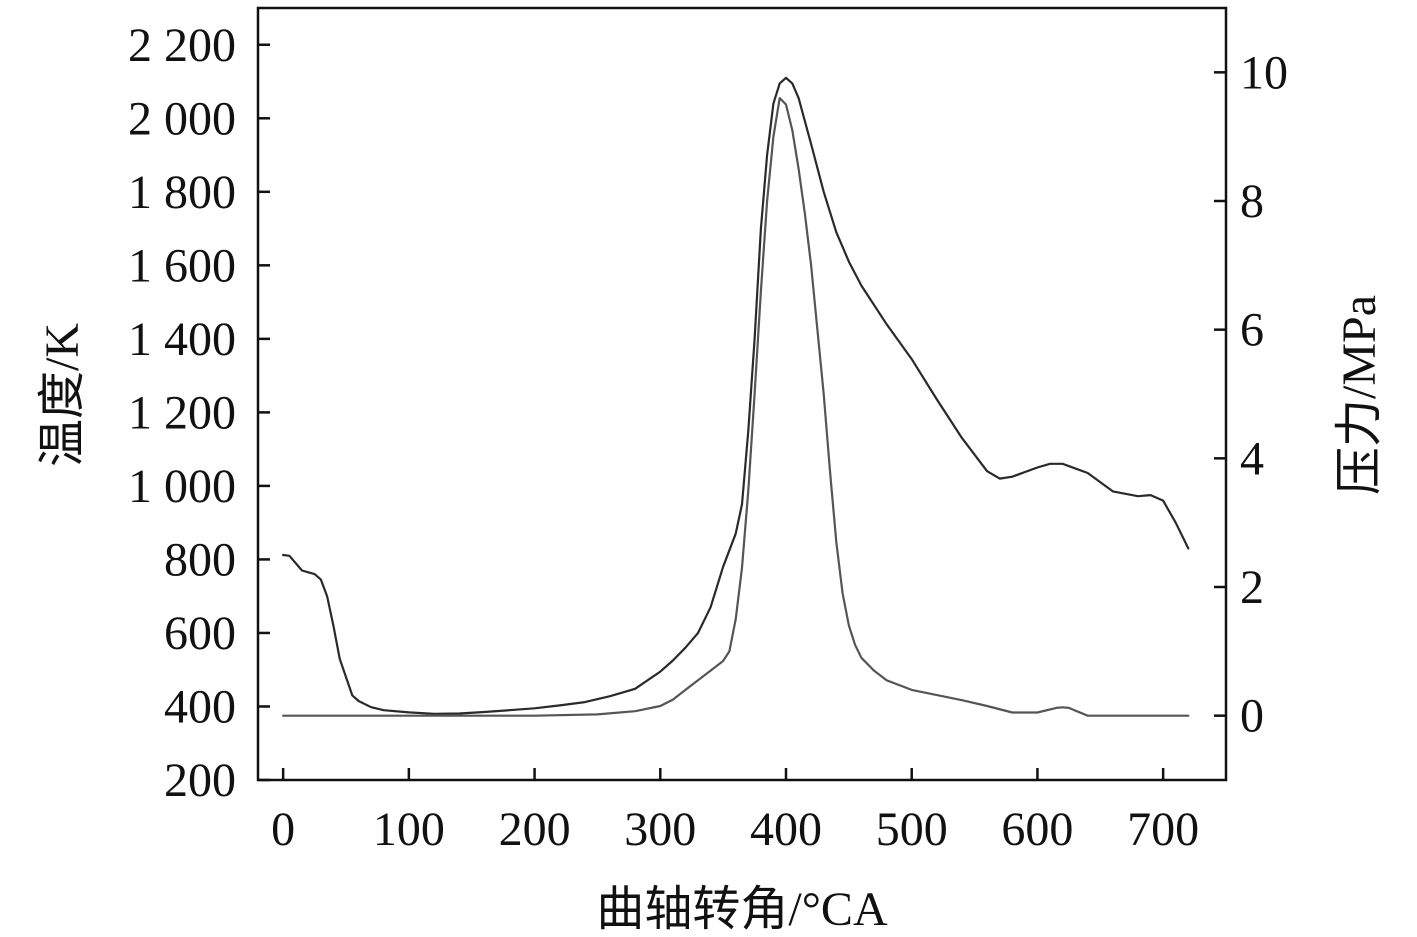 The image size is (1417, 937). I want to click on x-tick-label: 200, so click(535, 829).